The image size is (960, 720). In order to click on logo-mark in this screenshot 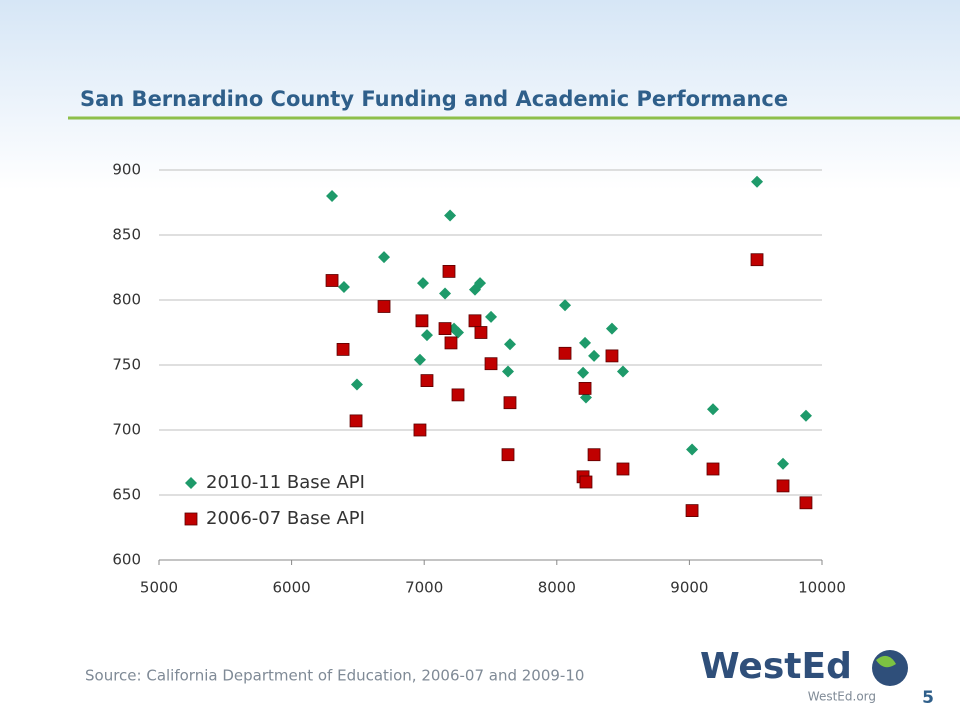, I will do `click(890, 668)`.